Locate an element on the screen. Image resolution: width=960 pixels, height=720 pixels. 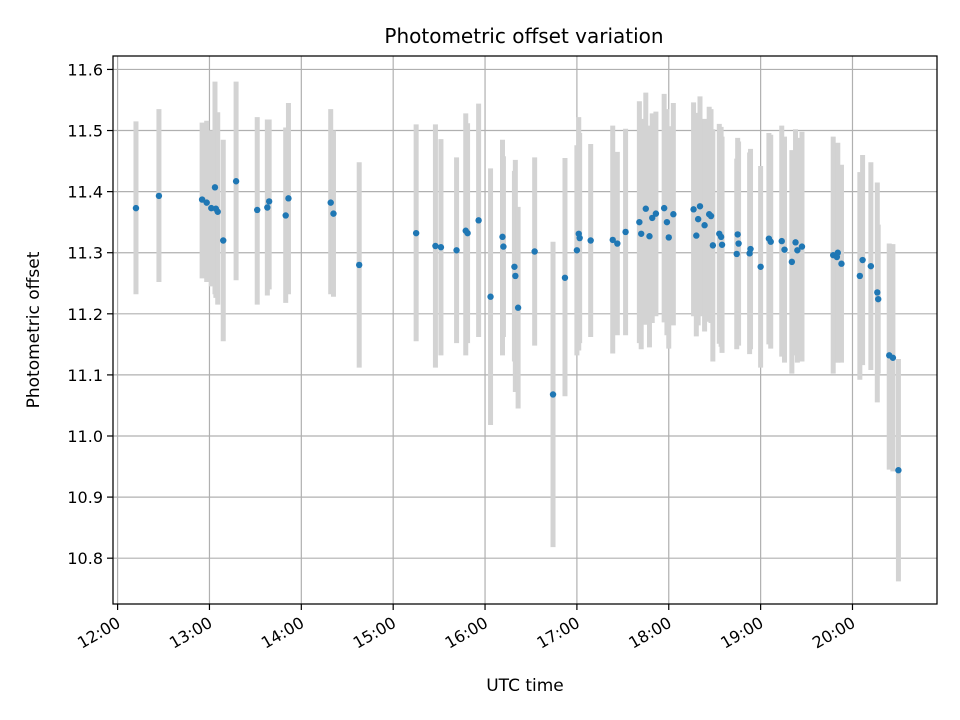
y-tick-label: 11.1 is located at coordinates (85, 375).